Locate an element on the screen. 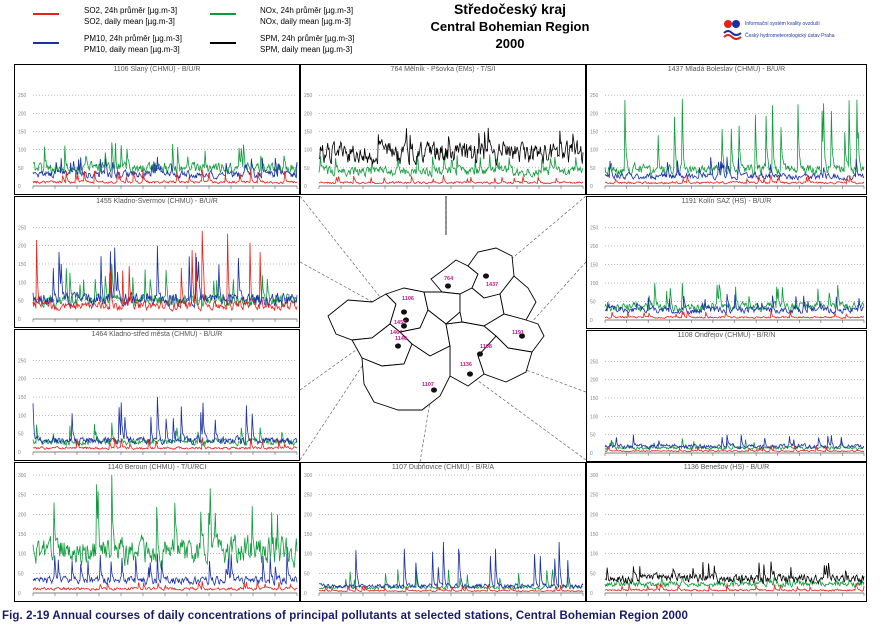 This screenshot has width=881, height=625. y-tick-label: 300 is located at coordinates (22, 476).